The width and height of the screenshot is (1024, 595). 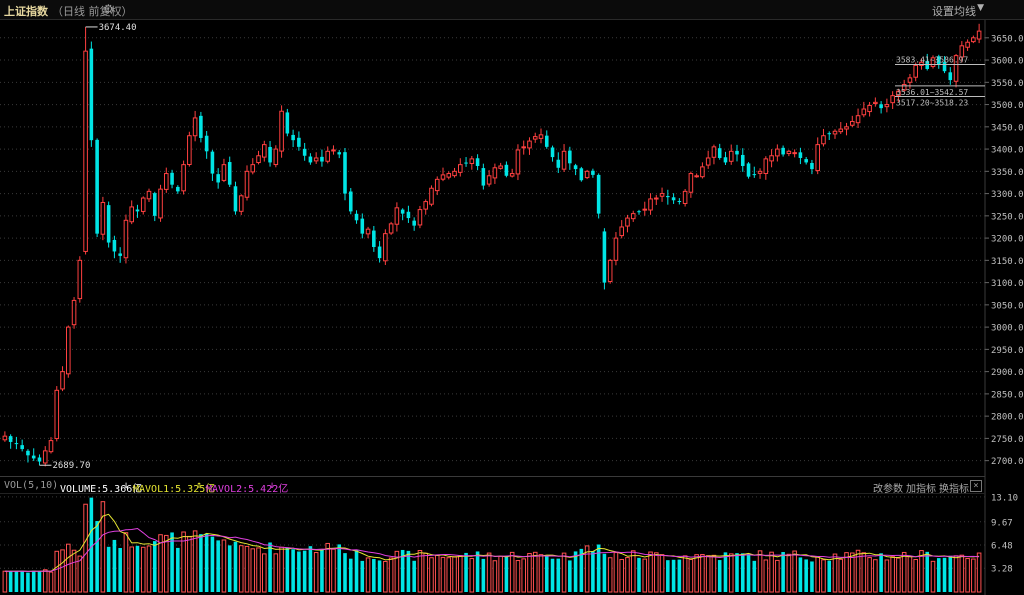 What do you see at coordinates (1002, 546) in the screenshot?
I see `volume-tick-label: 6.48` at bounding box center [1002, 546].